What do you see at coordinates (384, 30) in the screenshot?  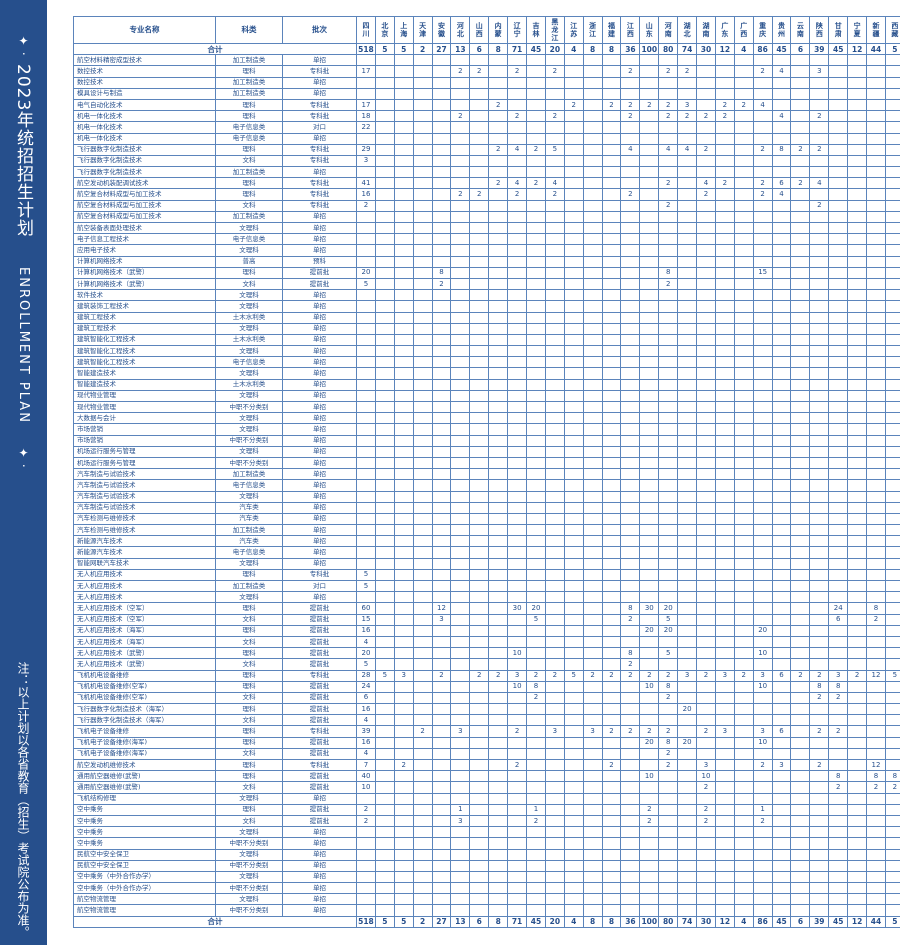 I see `province-header: 北京` at bounding box center [384, 30].